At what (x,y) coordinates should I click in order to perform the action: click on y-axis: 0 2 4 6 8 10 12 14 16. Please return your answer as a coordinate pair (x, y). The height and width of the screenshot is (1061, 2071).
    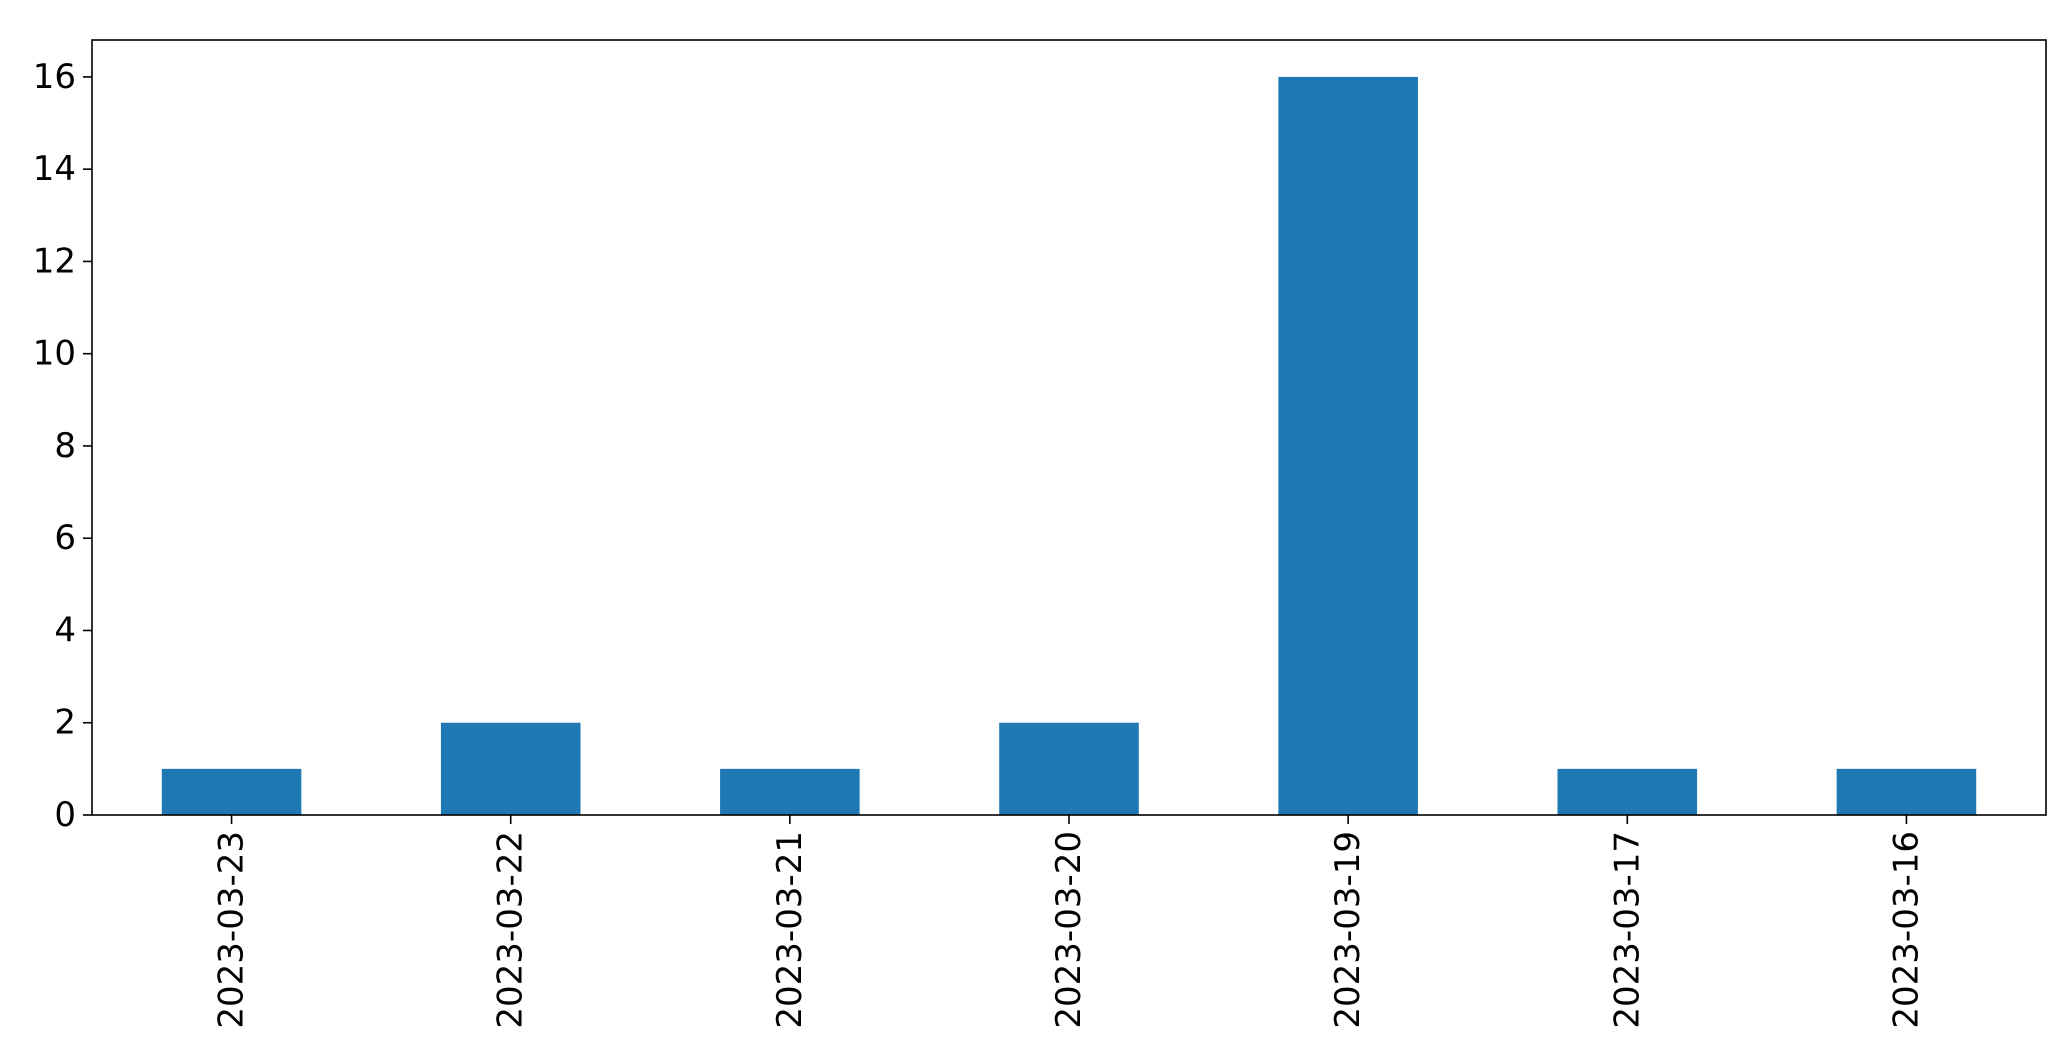
    Looking at the image, I should click on (62, 446).